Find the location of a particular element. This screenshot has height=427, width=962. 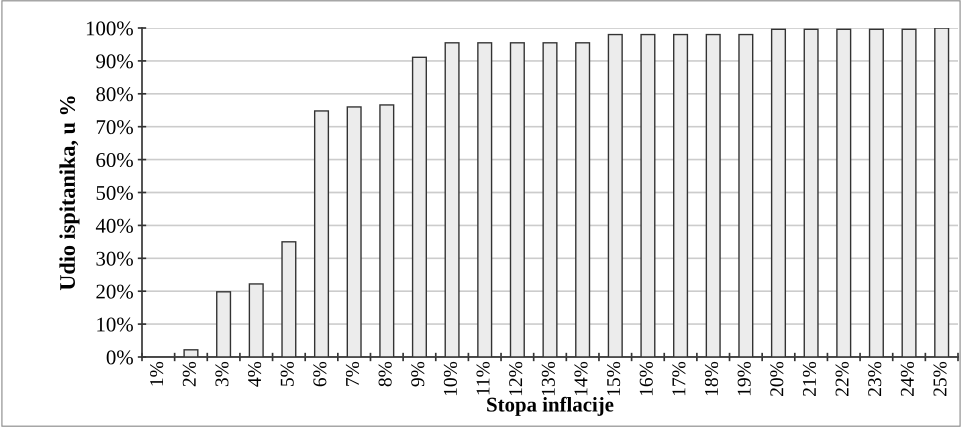

x-axis-title: Stopa inflacije is located at coordinates (550, 406).